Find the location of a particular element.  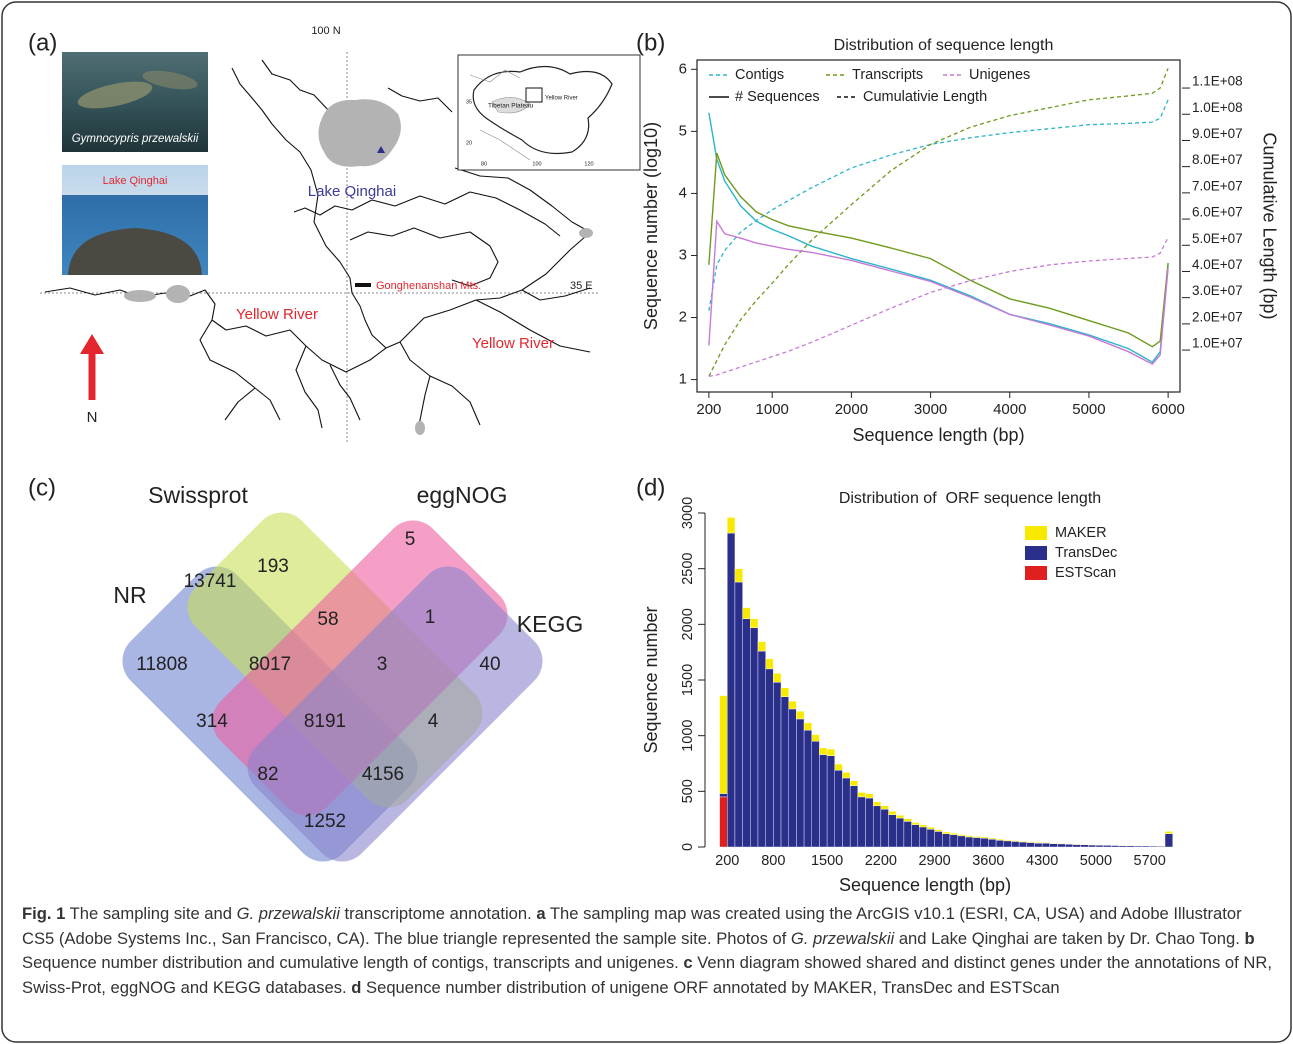

legend-label: Transcripts is located at coordinates (887, 75).